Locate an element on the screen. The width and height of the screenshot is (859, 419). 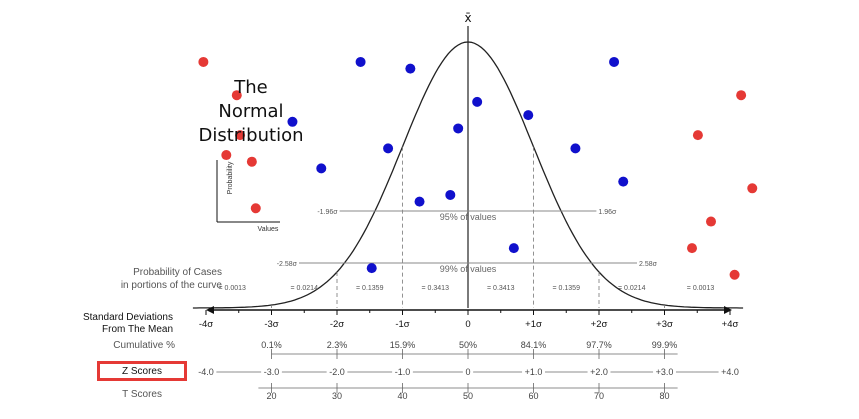
title-line: The is located at coordinates (251, 87).